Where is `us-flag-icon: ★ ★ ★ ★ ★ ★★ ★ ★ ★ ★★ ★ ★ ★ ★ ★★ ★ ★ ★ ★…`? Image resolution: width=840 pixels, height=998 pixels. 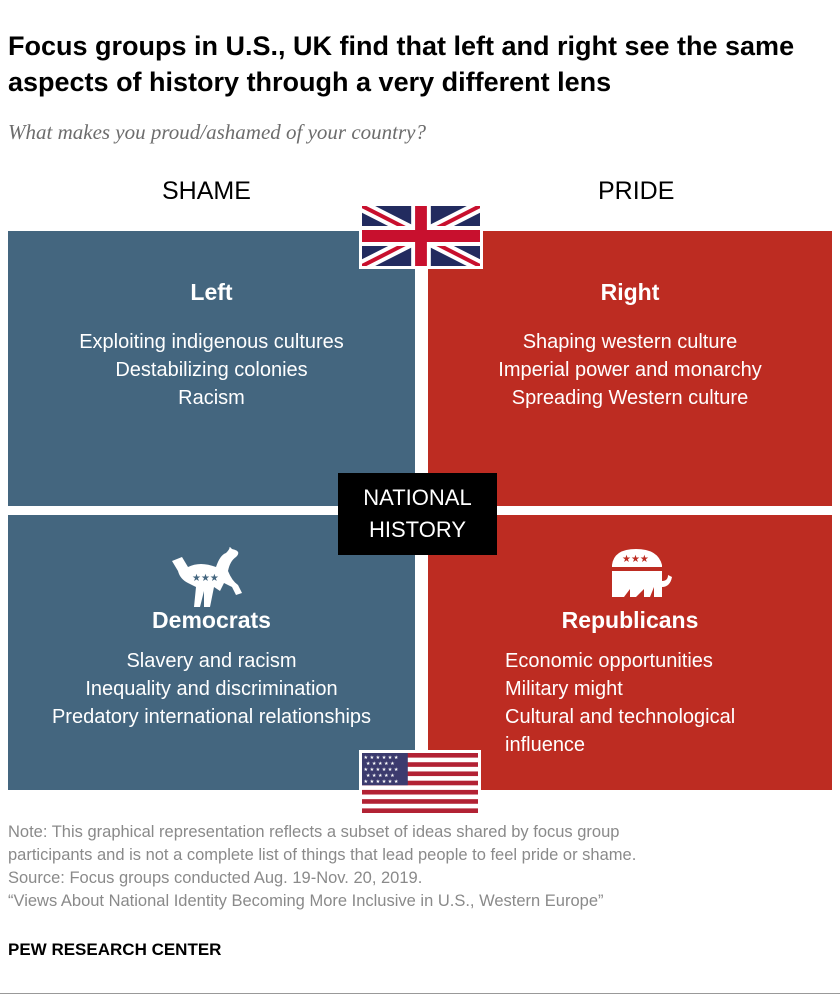 us-flag-icon: ★ ★ ★ ★ ★ ★★ ★ ★ ★ ★★ ★ ★ ★ ★ ★★ ★ ★ ★ ★… is located at coordinates (420, 783).